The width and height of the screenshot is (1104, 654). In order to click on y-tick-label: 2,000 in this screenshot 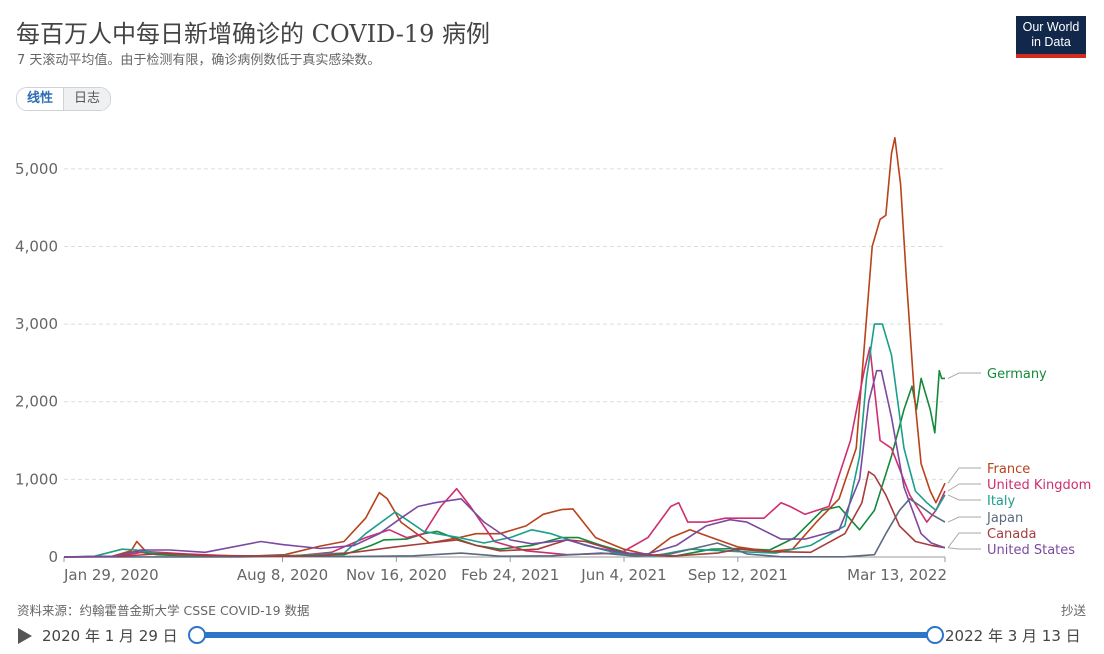, I will do `click(36, 402)`.